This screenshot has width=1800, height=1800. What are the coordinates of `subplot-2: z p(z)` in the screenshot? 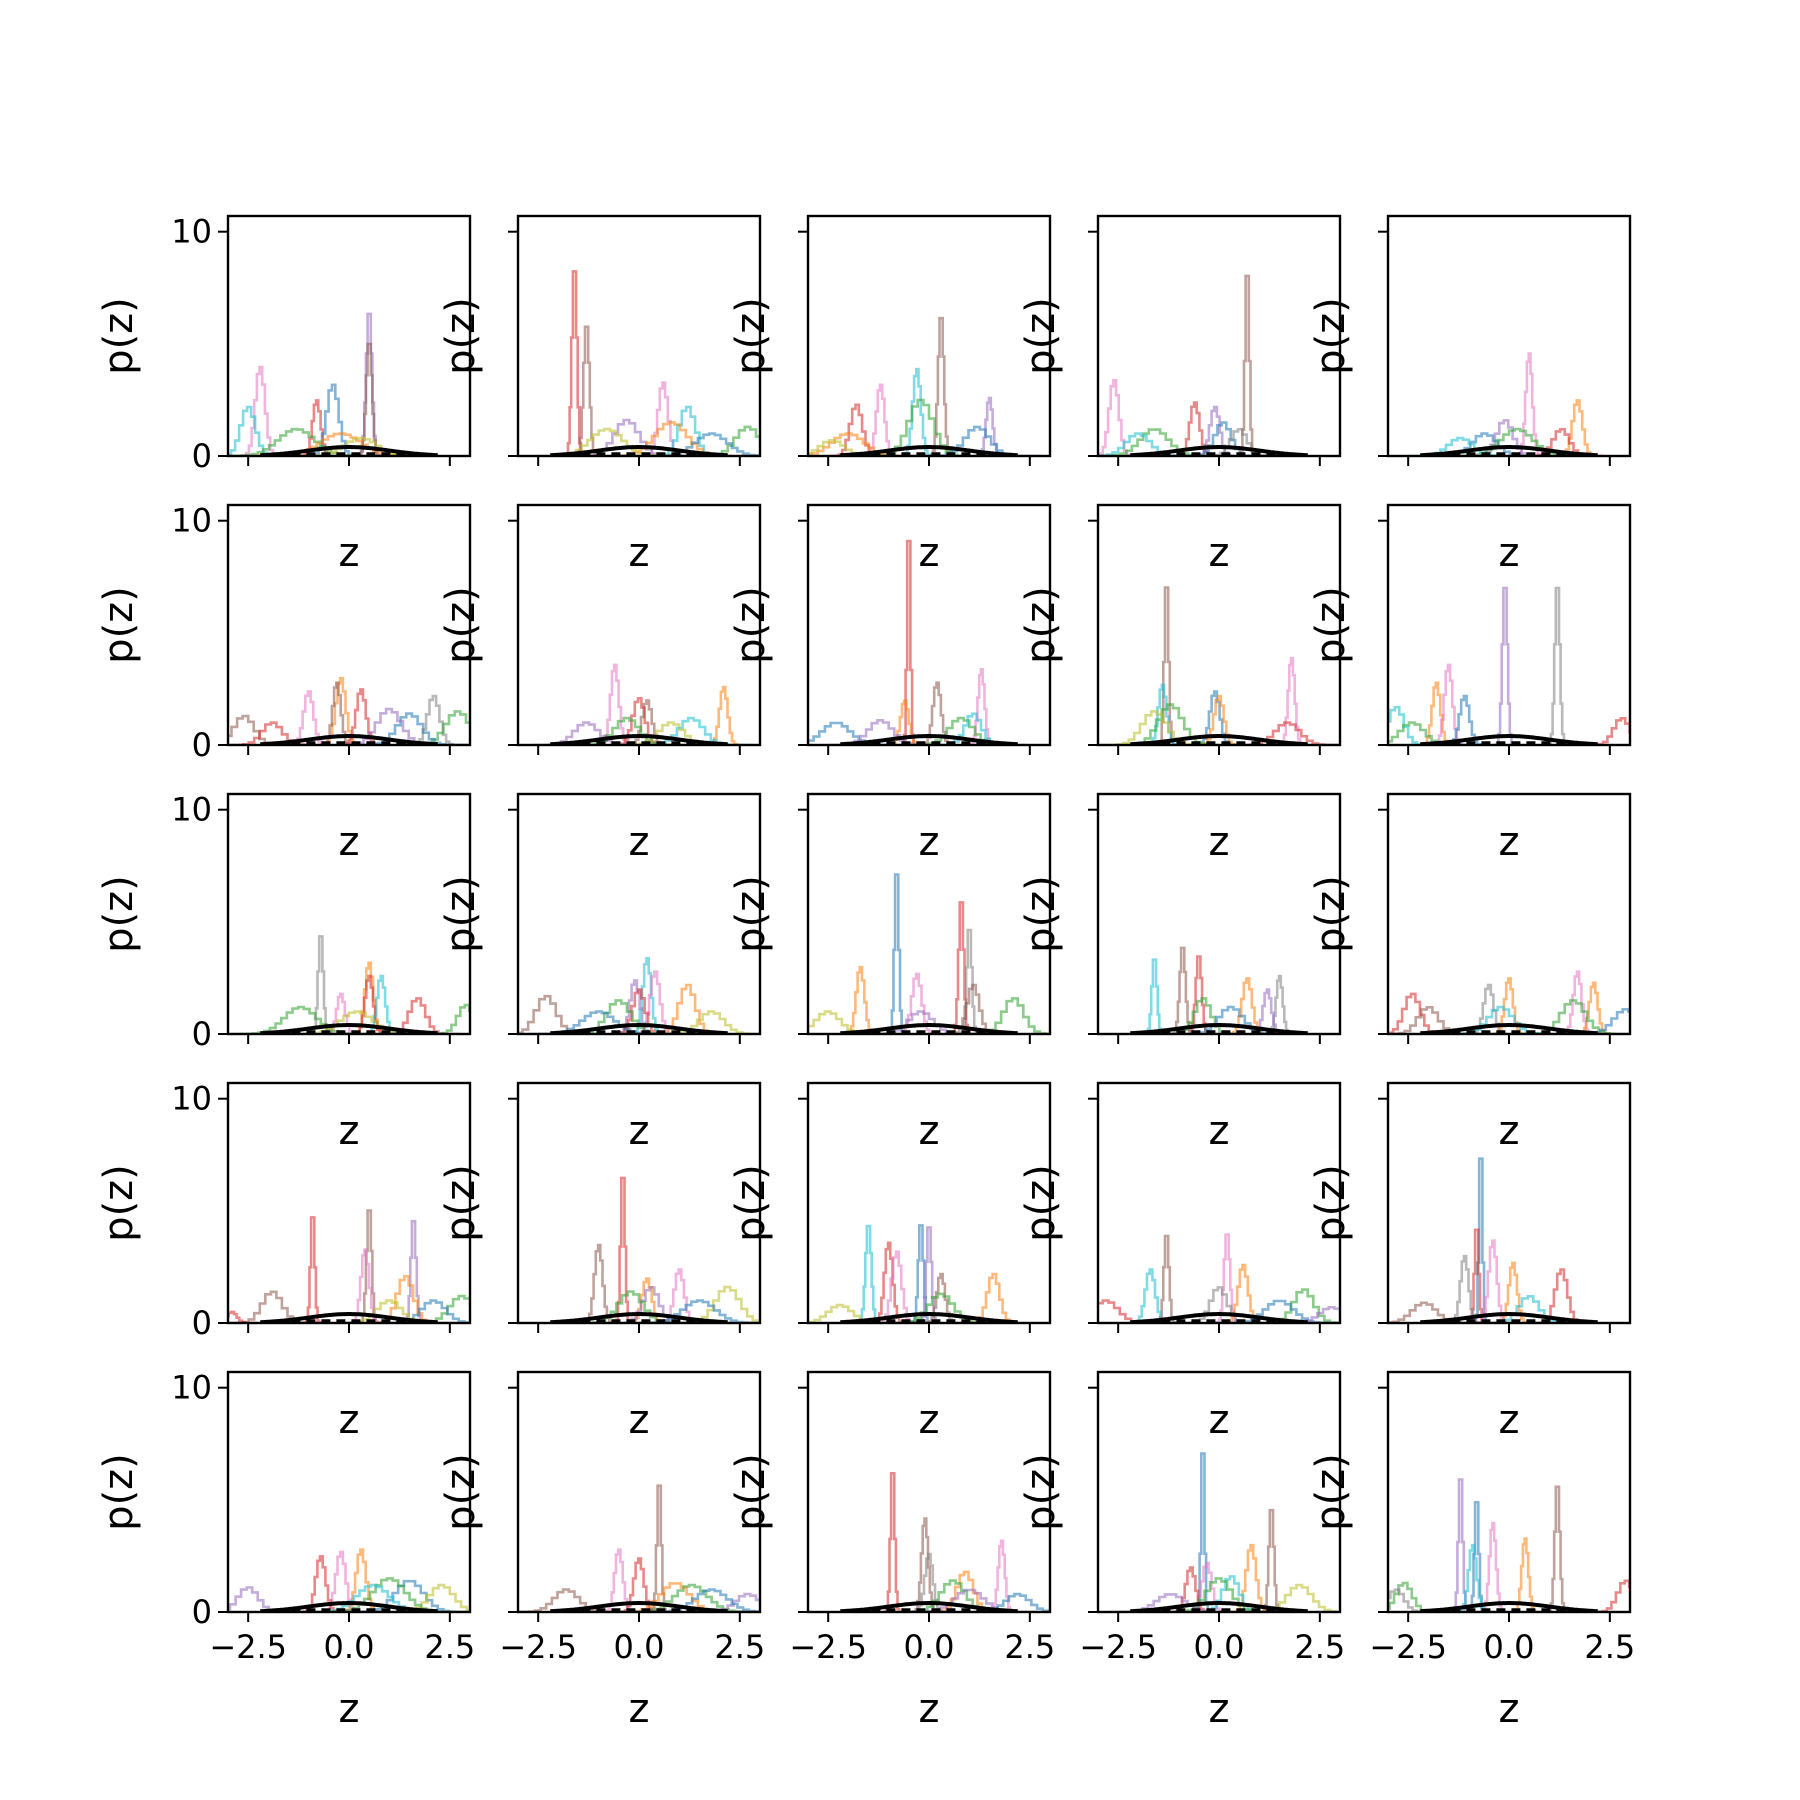 It's located at (600, 395).